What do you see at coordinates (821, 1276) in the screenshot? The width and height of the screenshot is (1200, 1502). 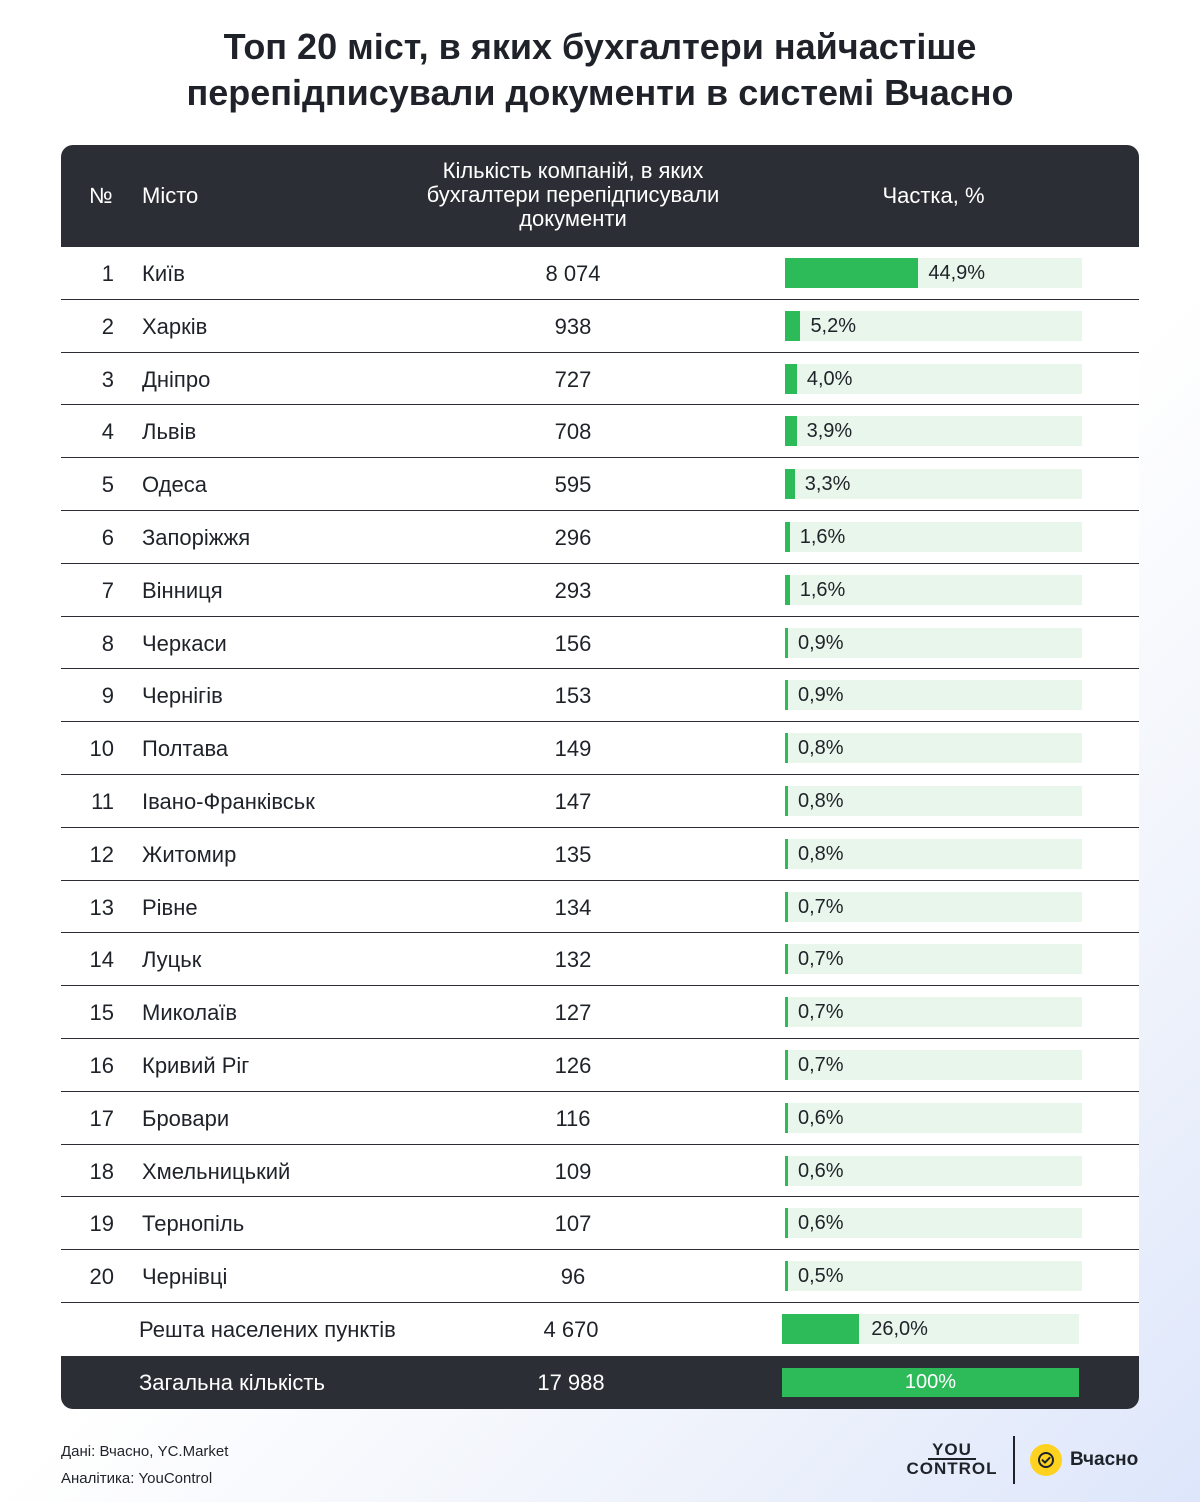 I see `share-label: 0,5%` at bounding box center [821, 1276].